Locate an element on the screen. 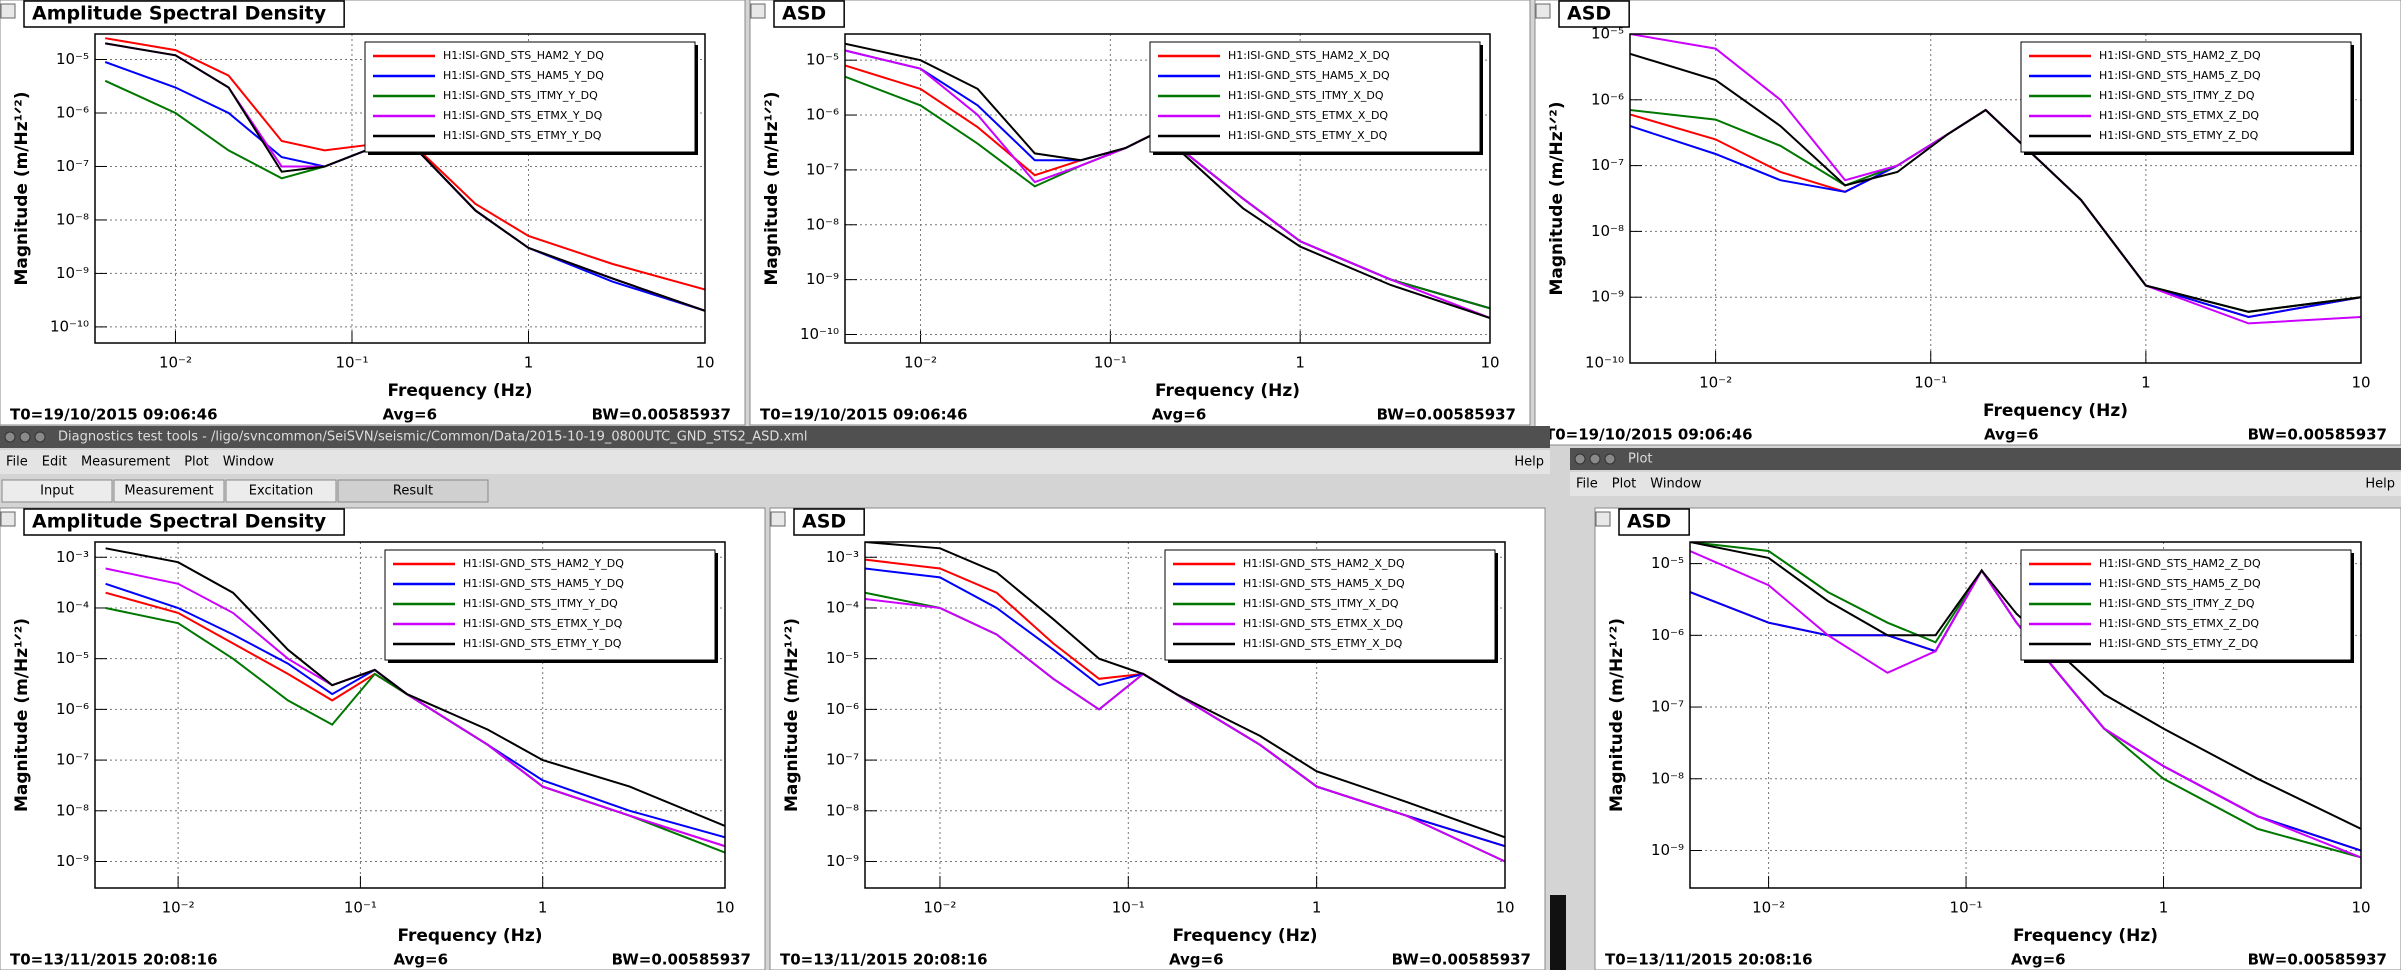 This screenshot has height=970, width=2401. tab-label: Result is located at coordinates (413, 491).